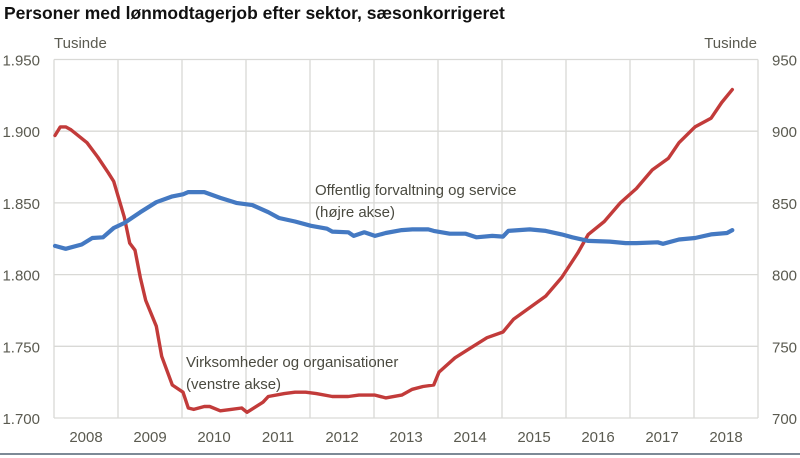 The height and width of the screenshot is (458, 800). I want to click on x-tick-label: 2013, so click(405, 437).